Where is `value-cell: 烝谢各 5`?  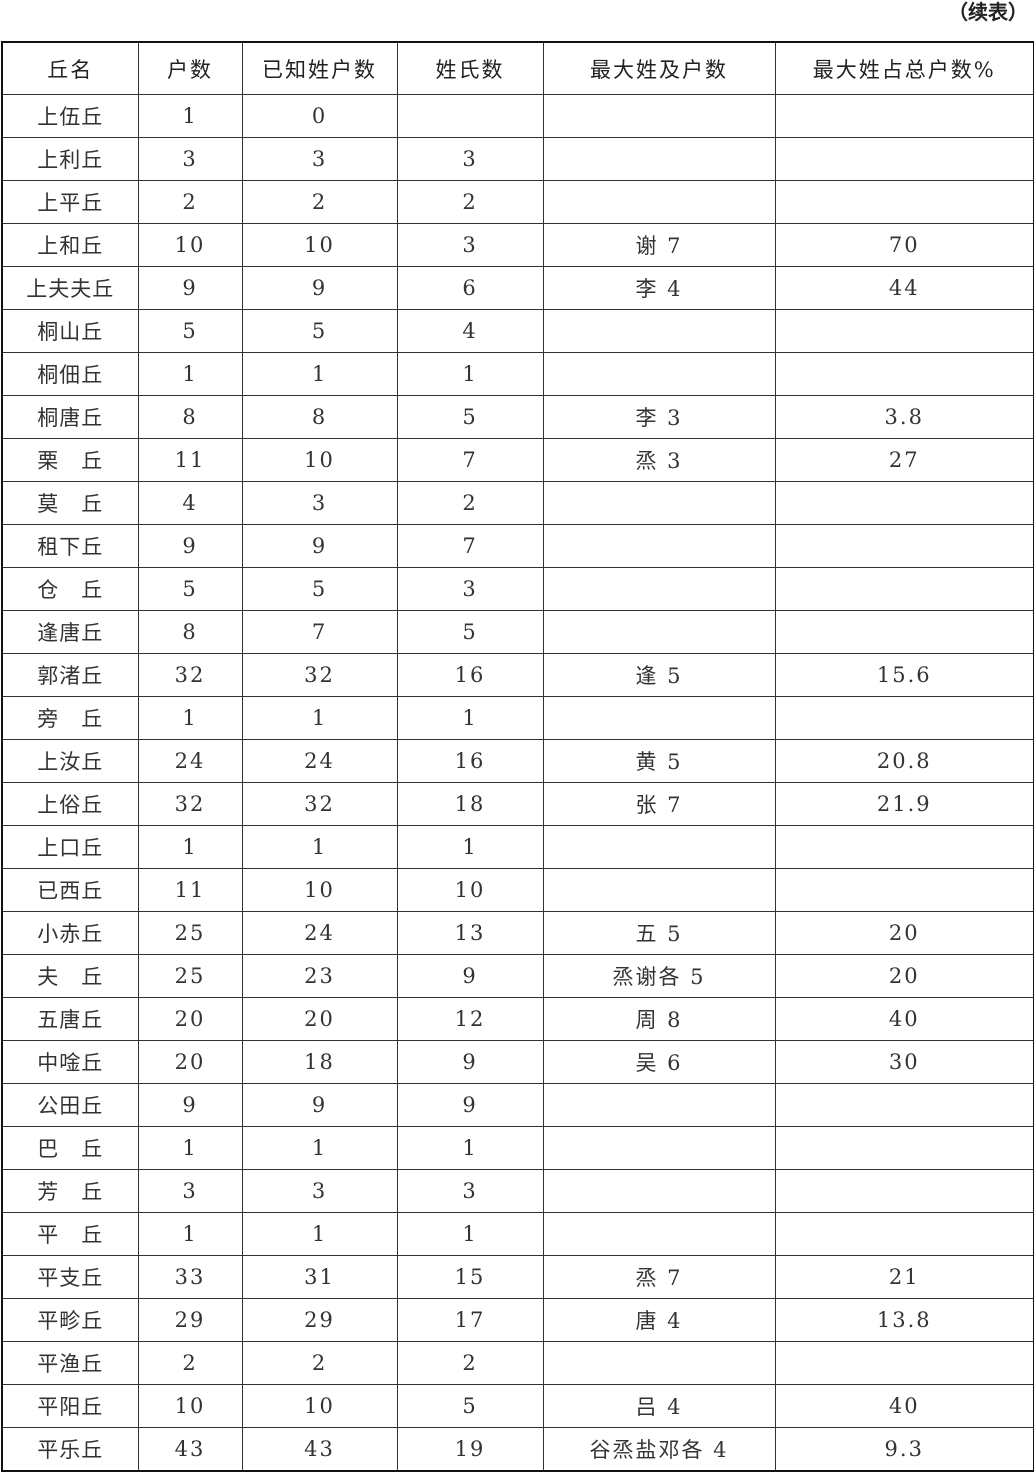
value-cell: 烝谢各 5 is located at coordinates (659, 976).